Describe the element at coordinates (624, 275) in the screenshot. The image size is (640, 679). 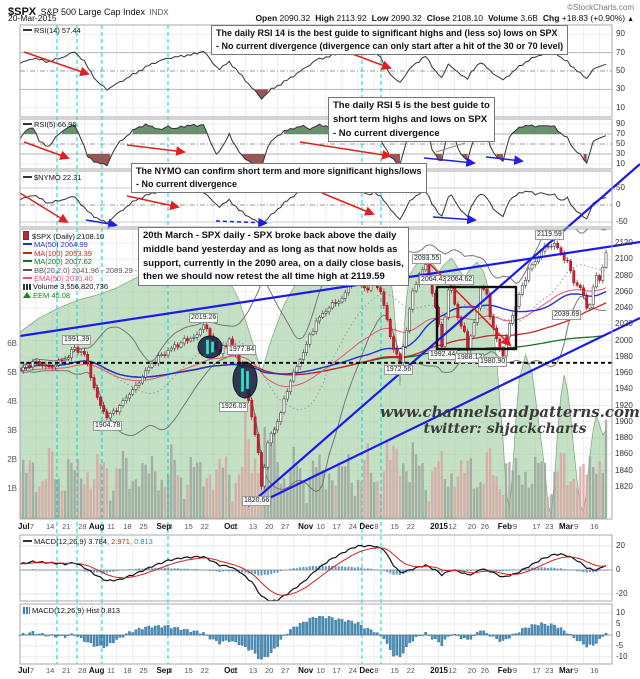
I see `price-axis-tick: 2080` at that location.